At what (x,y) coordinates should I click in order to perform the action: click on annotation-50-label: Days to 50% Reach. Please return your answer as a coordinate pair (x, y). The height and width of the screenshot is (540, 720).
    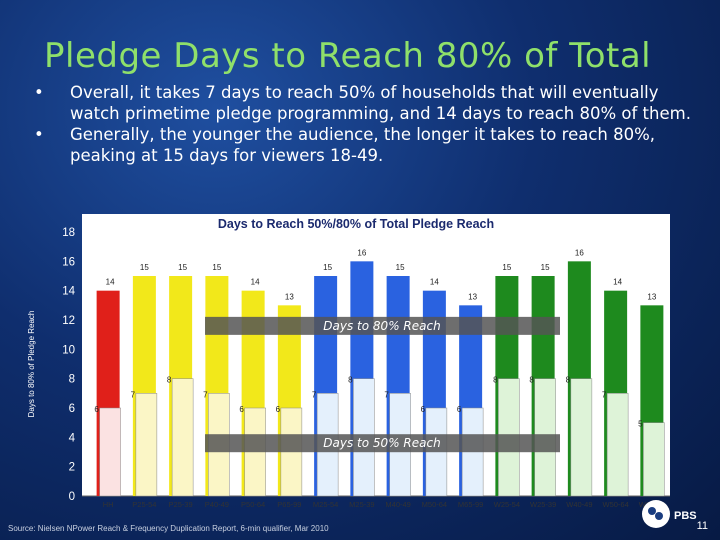
    Looking at the image, I should click on (381, 443).